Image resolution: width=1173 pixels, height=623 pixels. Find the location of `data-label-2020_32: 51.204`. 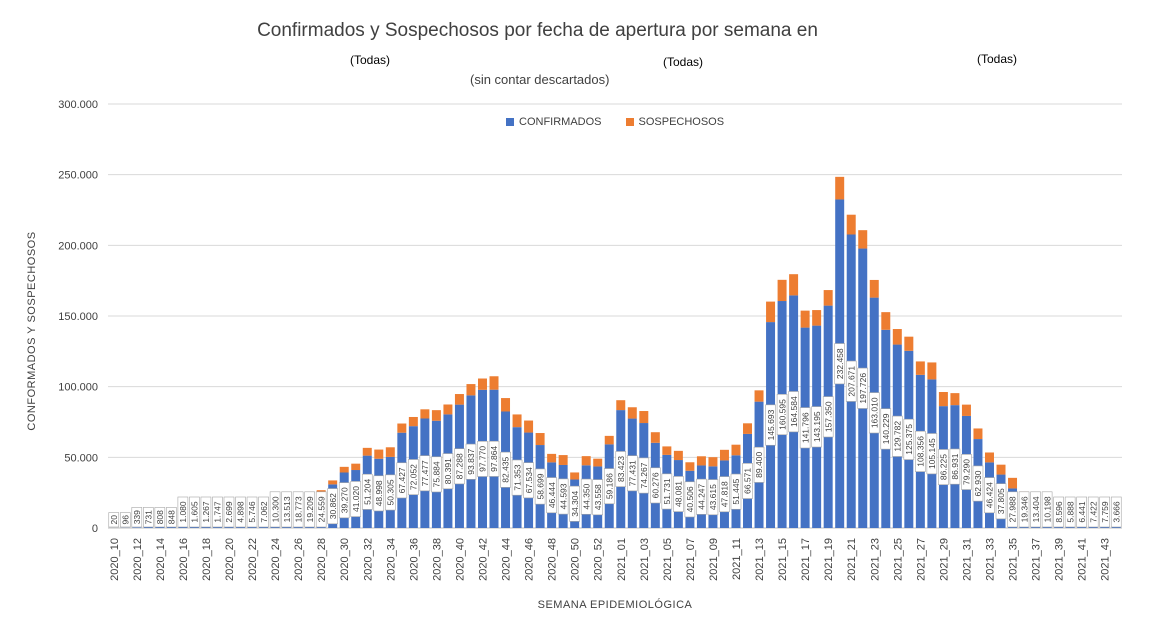

data-label-2020_32: 51.204 is located at coordinates (367, 491).